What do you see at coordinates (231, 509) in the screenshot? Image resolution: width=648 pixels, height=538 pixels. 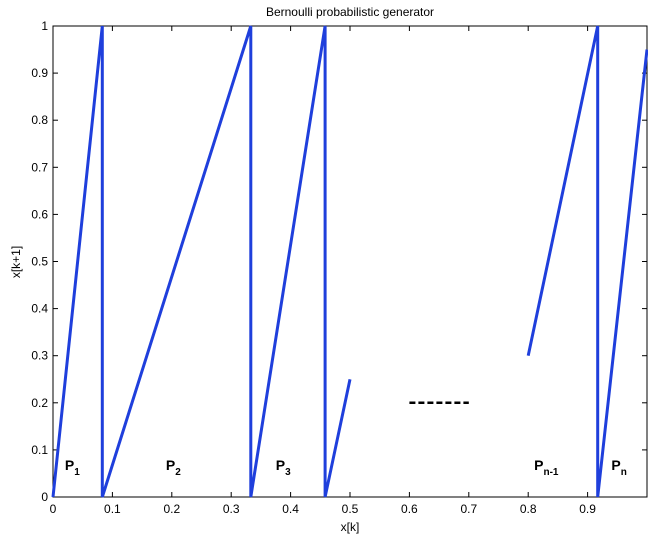 I see `x-tick-label: 0.3` at bounding box center [231, 509].